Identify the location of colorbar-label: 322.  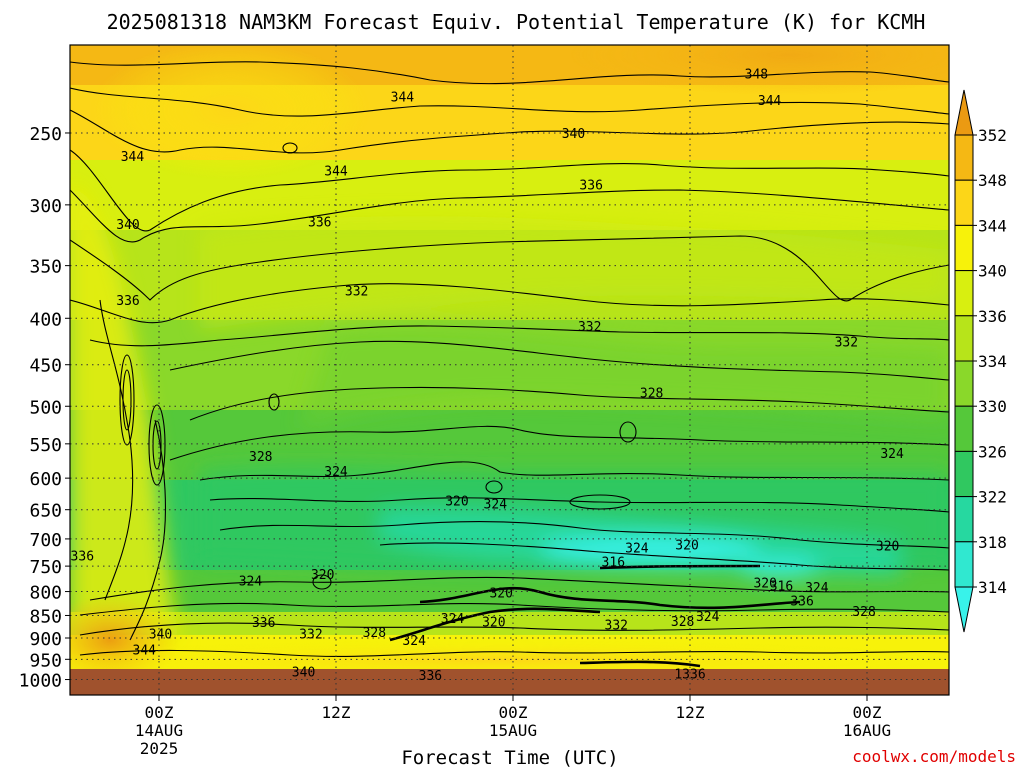
(992, 497).